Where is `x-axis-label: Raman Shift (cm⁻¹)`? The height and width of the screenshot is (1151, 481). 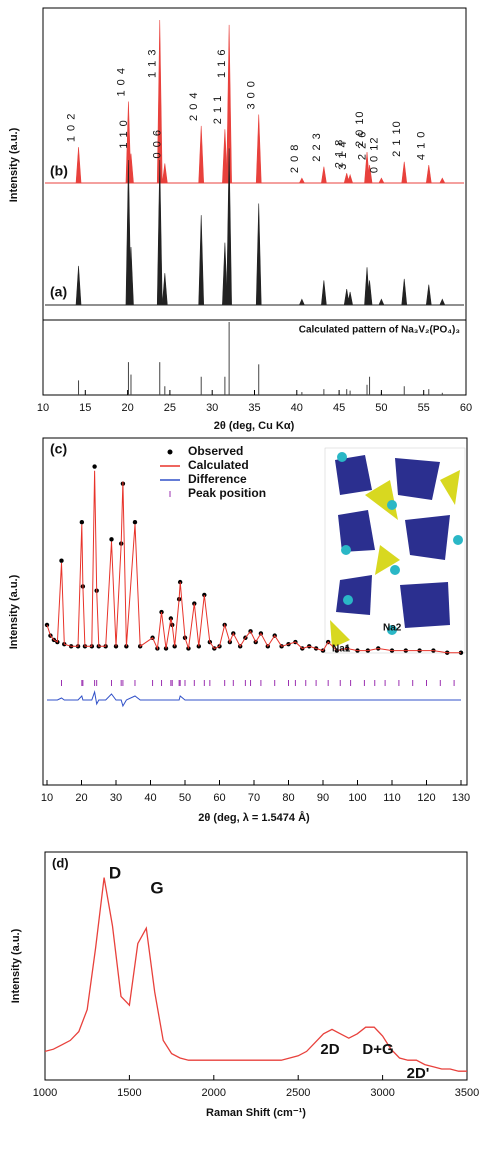
x-axis-label: Raman Shift (cm⁻¹) is located at coordinates (256, 1113).